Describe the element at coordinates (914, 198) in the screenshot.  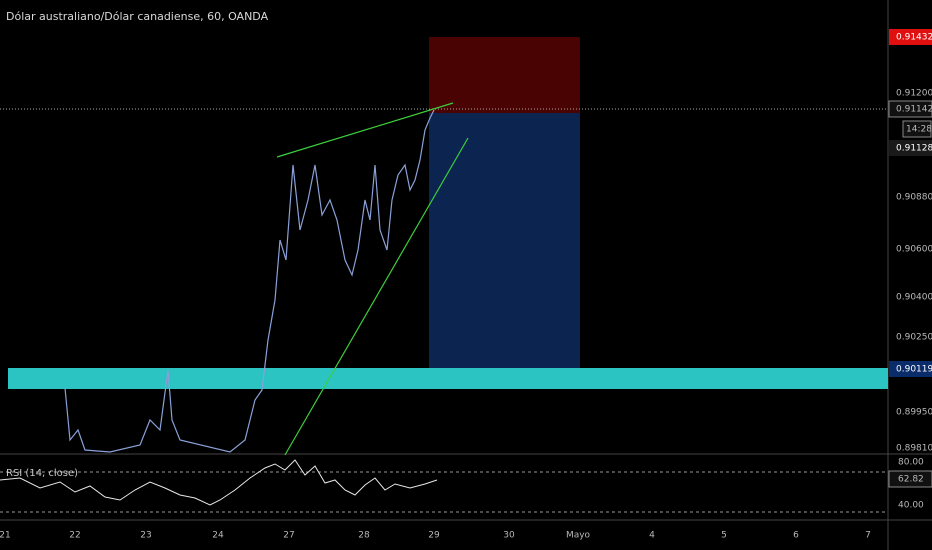
I see `price-label: 0.90880` at that location.